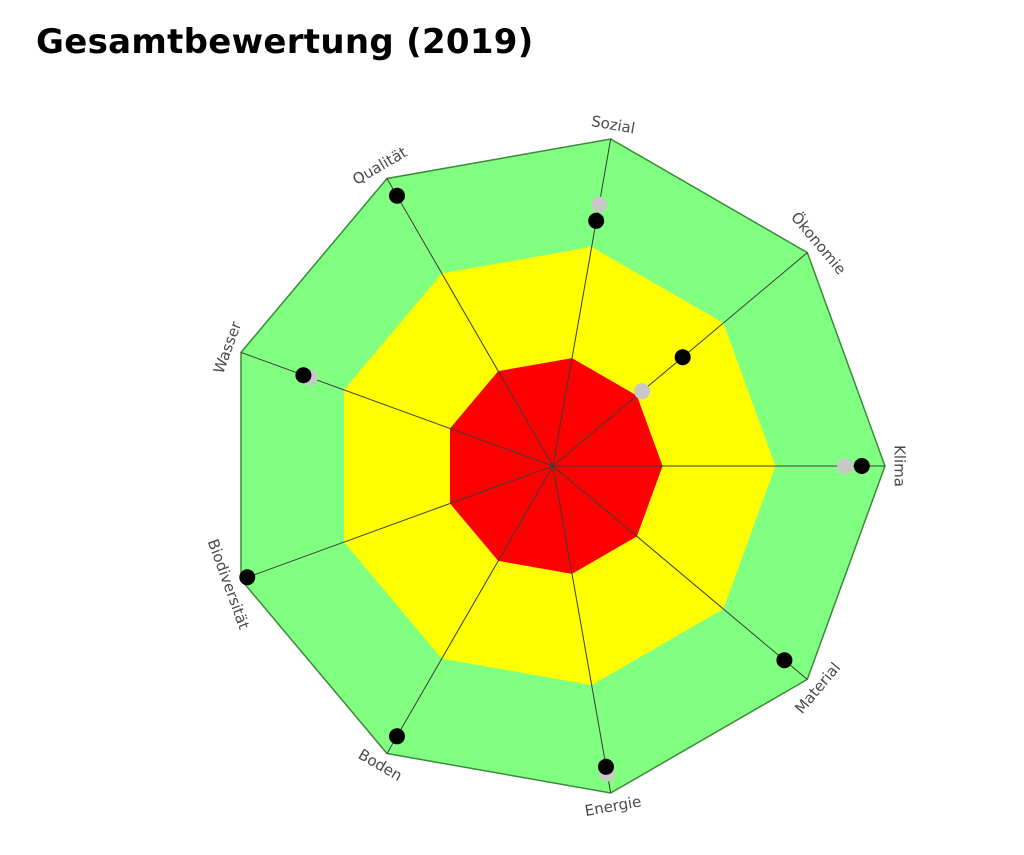 This screenshot has width=1024, height=855. What do you see at coordinates (285, 42) in the screenshot?
I see `page-title: Gesamtbewertung (2019)` at bounding box center [285, 42].